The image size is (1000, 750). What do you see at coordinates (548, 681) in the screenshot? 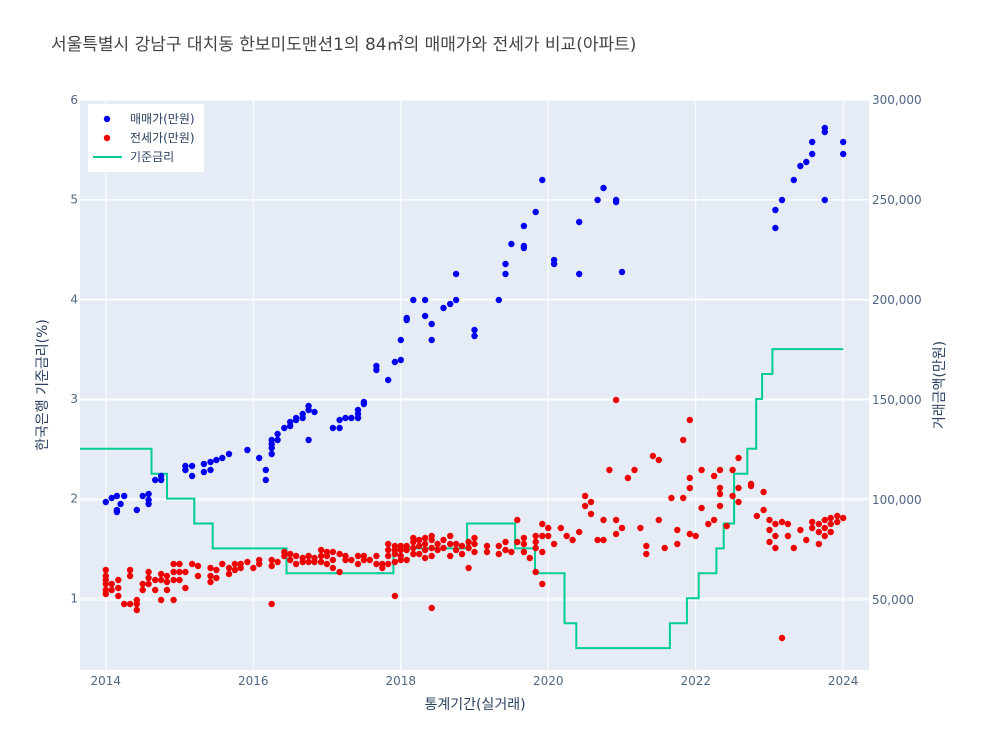
I see `x-tick-label: 2020` at bounding box center [548, 681].